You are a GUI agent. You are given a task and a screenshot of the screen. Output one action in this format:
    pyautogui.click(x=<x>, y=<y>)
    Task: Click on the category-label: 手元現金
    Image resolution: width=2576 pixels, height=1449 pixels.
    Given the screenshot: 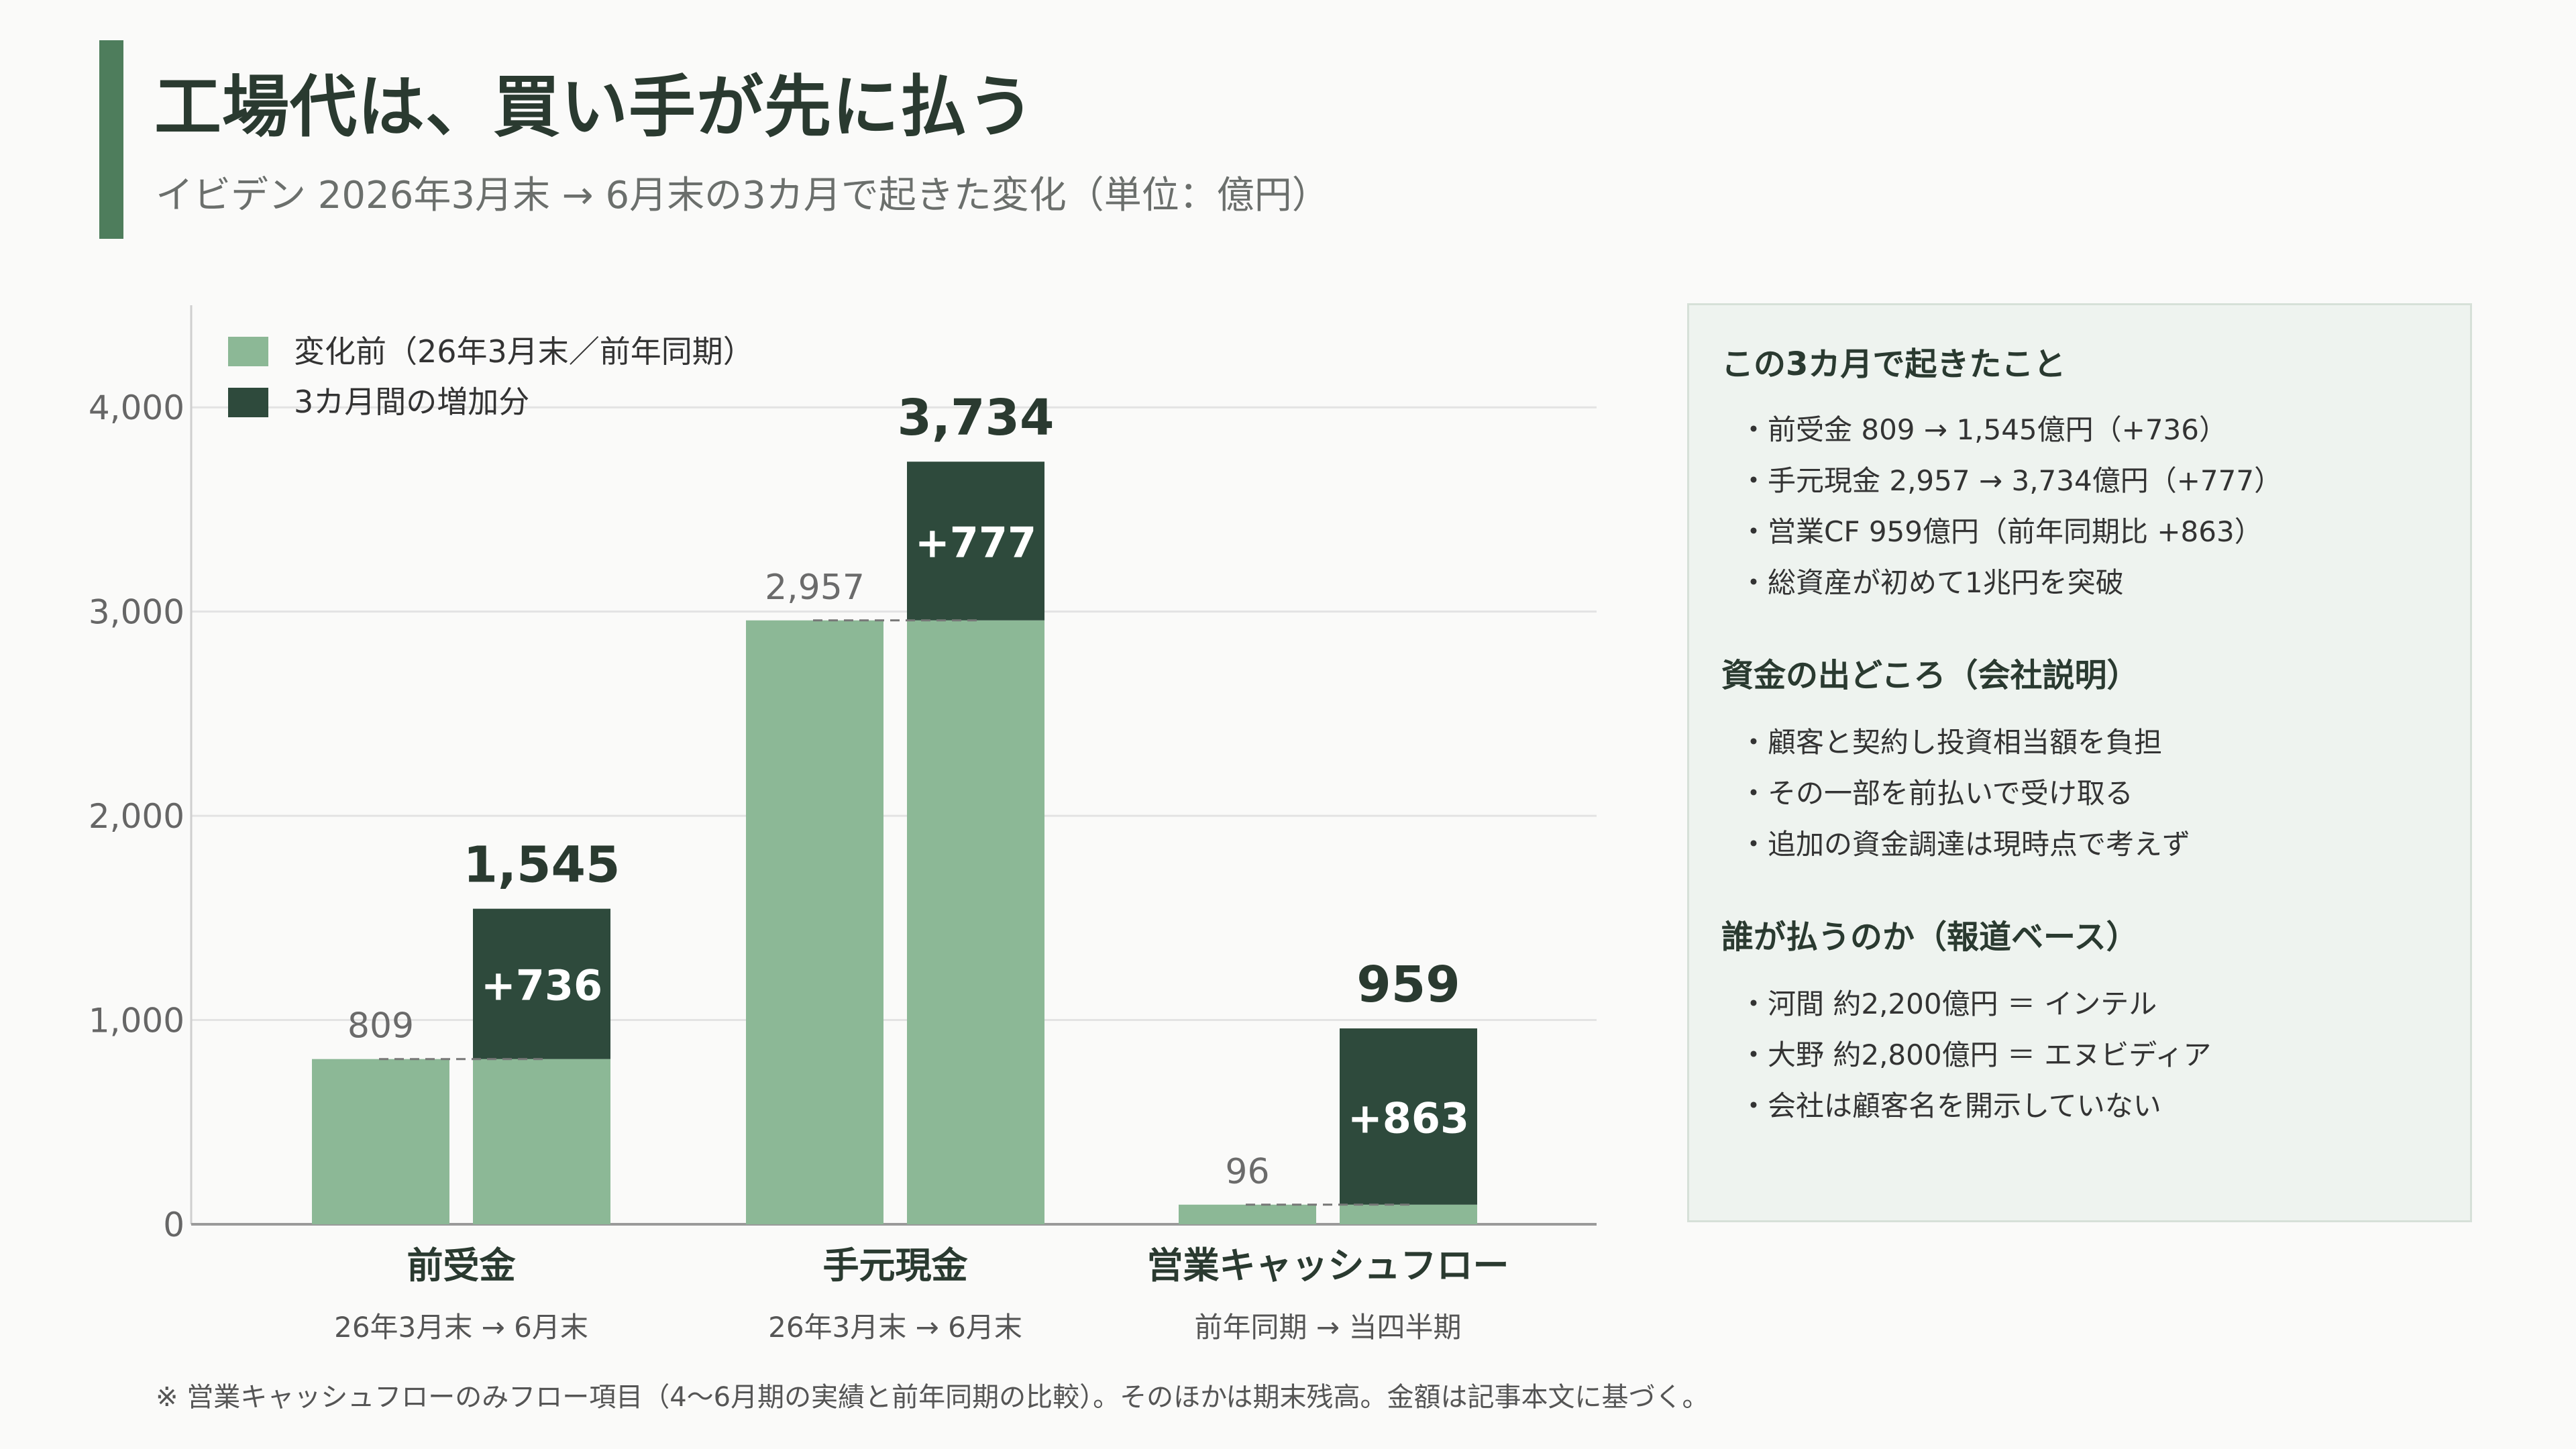 What is the action you would take?
    pyautogui.click(x=896, y=1265)
    